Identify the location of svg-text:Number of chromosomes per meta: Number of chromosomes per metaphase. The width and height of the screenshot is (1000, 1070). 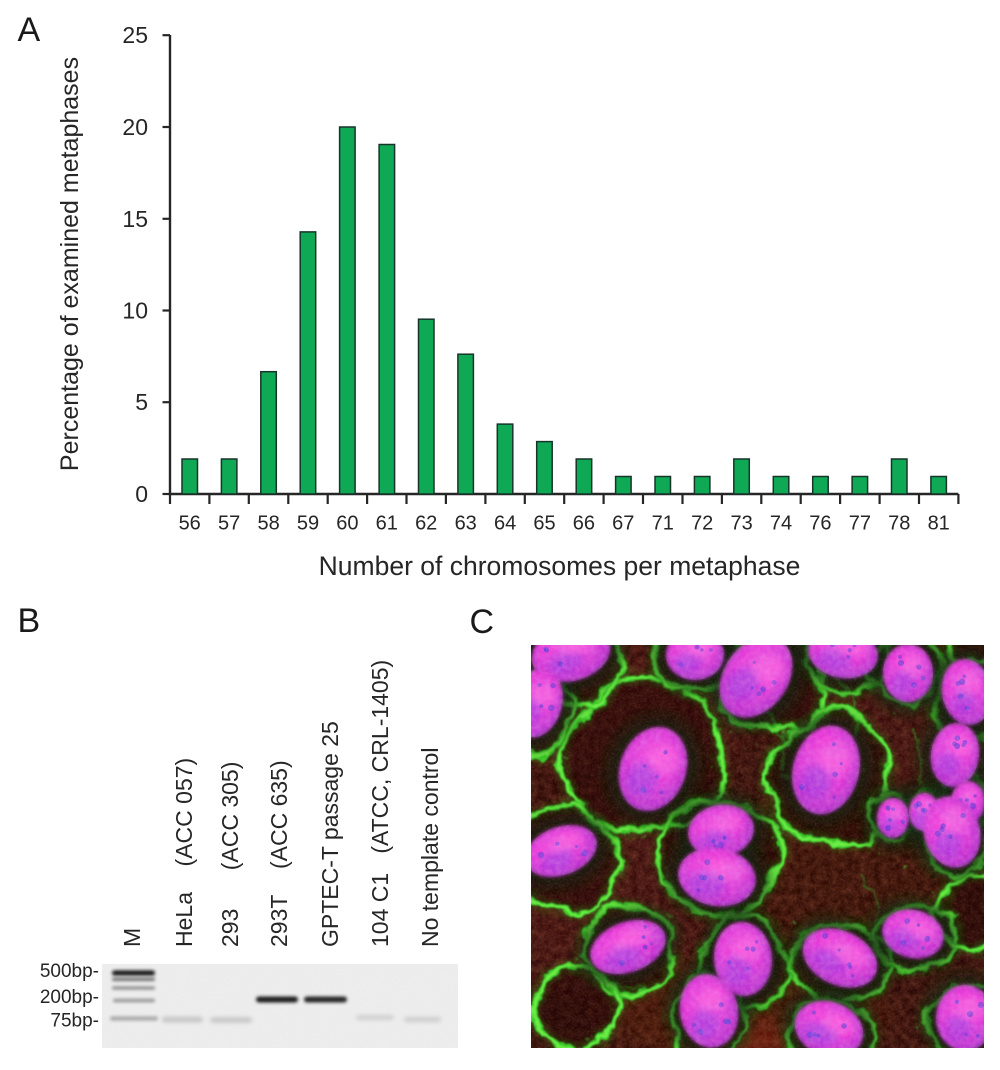
(560, 566).